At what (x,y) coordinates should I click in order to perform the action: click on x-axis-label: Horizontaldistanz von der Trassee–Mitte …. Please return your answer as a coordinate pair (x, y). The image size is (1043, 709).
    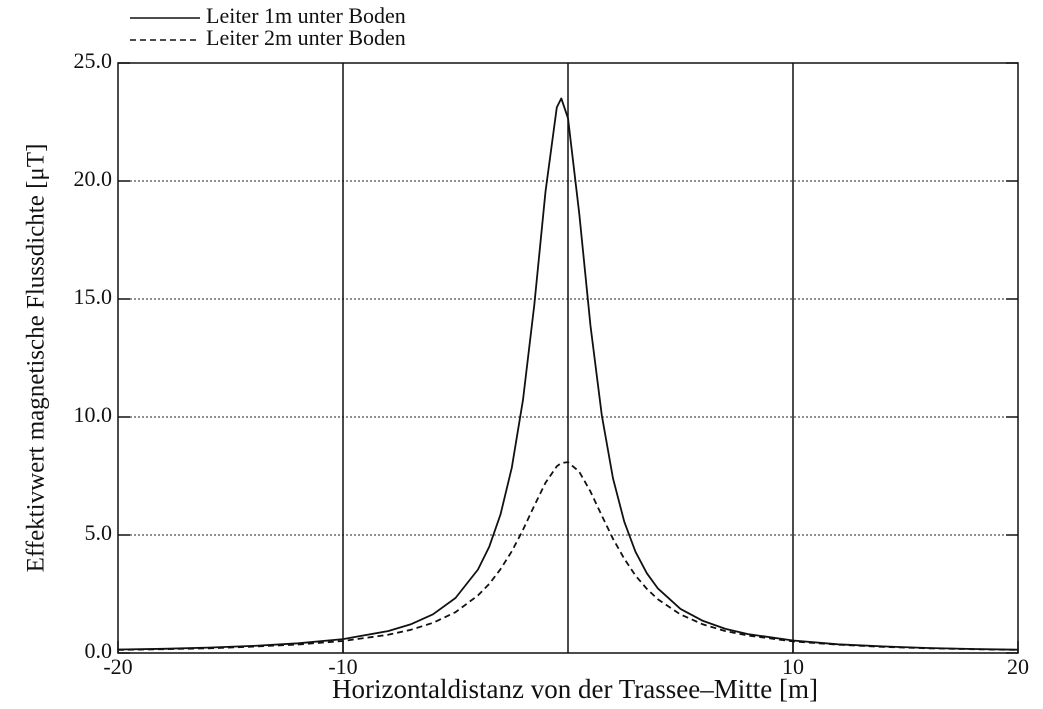
    Looking at the image, I should click on (575, 689).